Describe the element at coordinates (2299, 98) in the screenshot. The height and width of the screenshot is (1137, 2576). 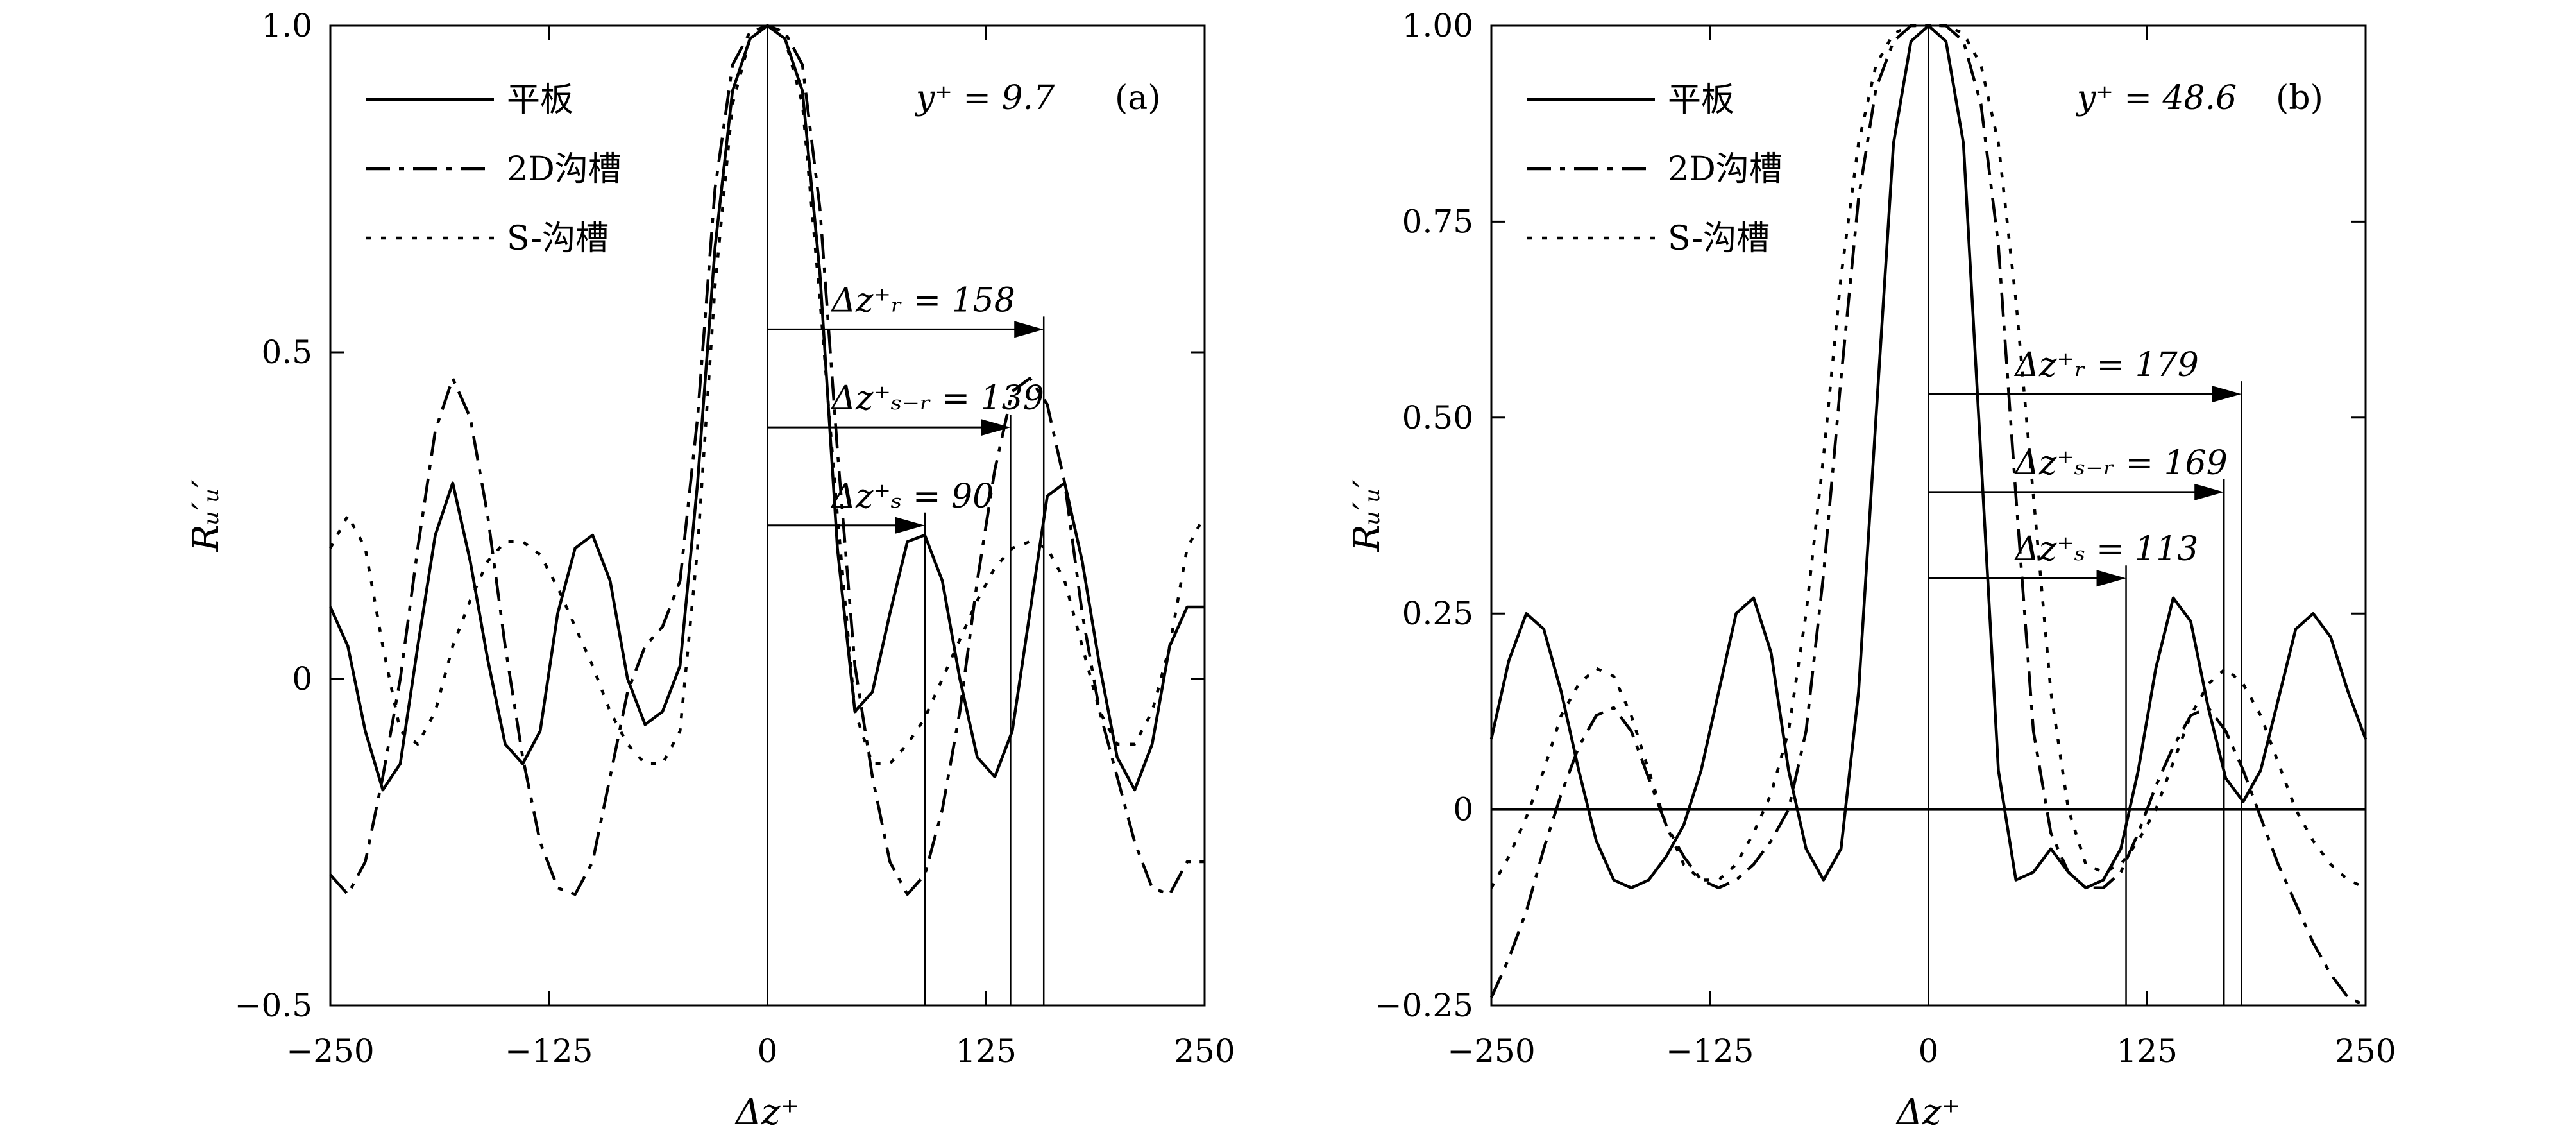
I see `panel-tag: (b)` at that location.